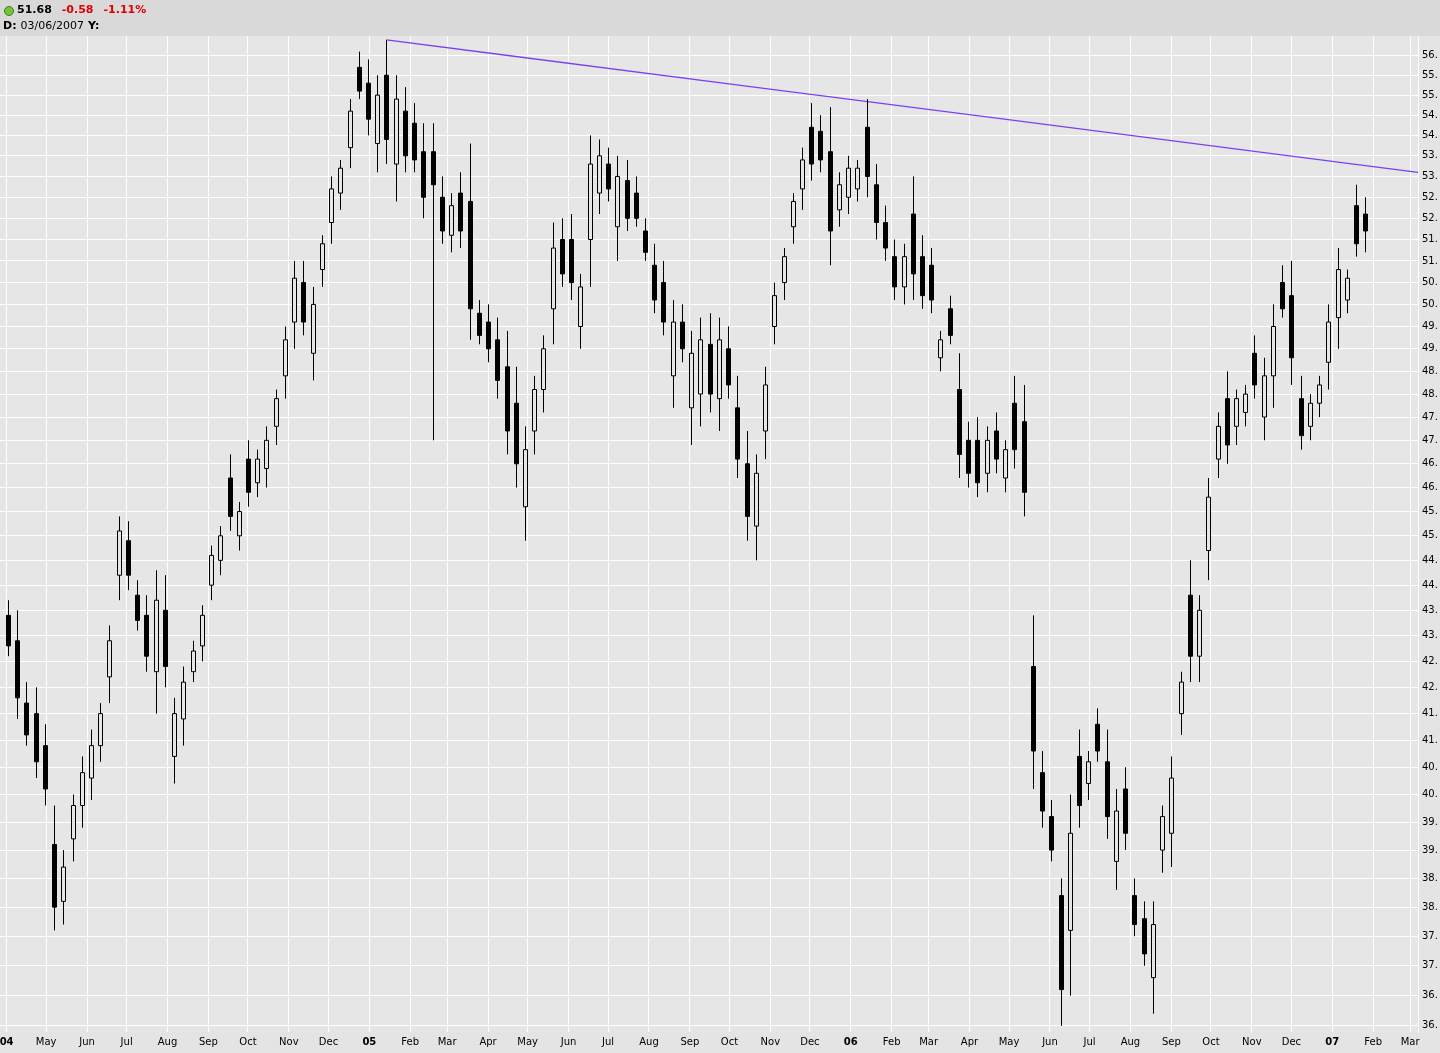  I want to click on y-tick-label: 52., so click(1430, 196).